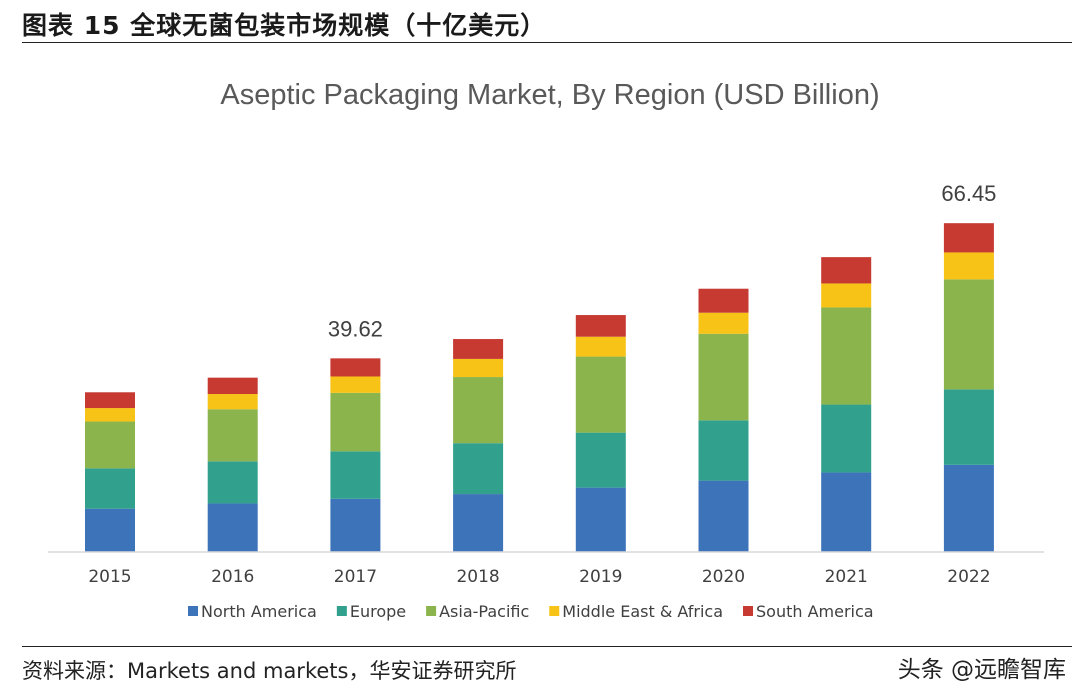  What do you see at coordinates (269, 671) in the screenshot?
I see `source-note: 资料来源：Markets and markets，华安证券研究所` at bounding box center [269, 671].